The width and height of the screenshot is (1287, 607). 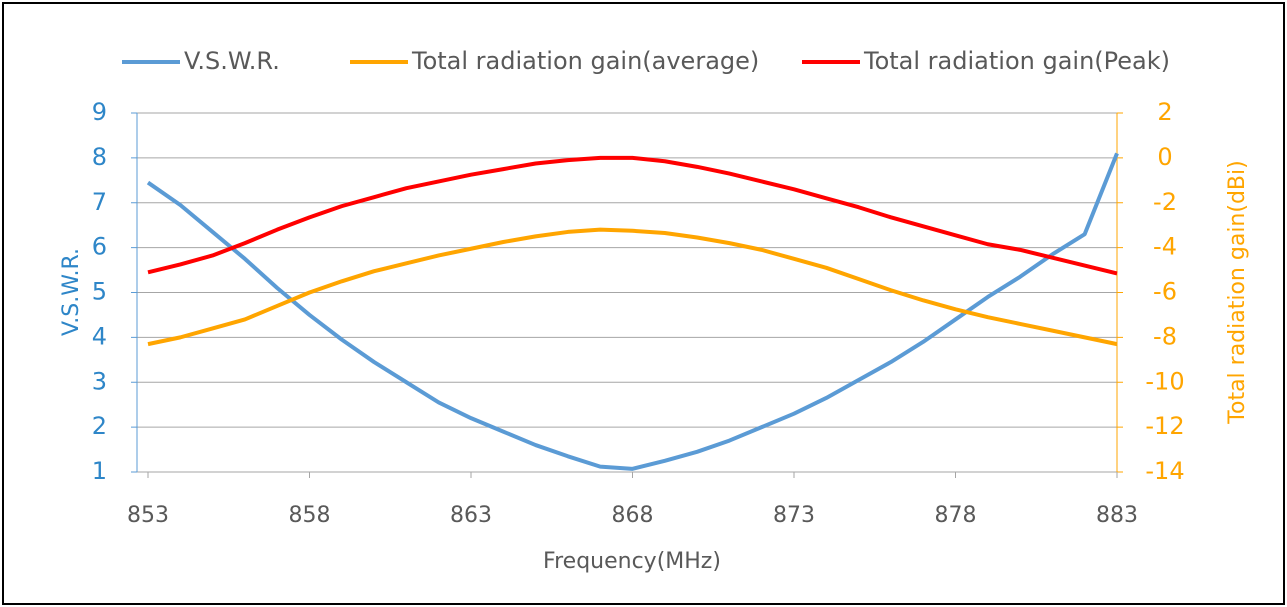 What do you see at coordinates (99, 381) in the screenshot?
I see `y-tick-label: 3` at bounding box center [99, 381].